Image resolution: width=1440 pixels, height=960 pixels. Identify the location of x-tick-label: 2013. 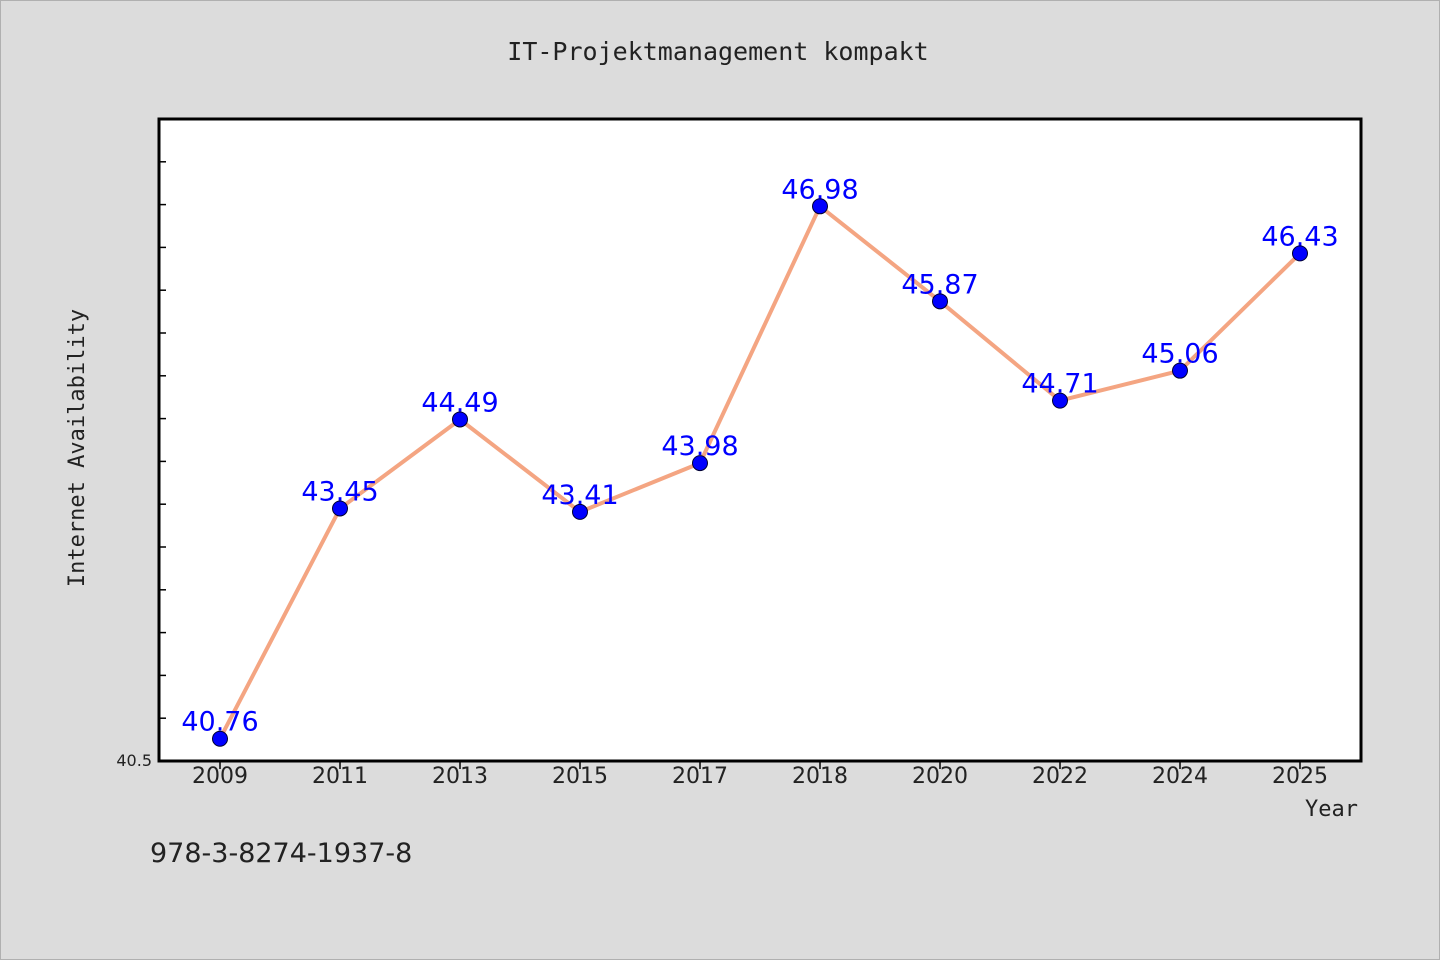
(460, 776).